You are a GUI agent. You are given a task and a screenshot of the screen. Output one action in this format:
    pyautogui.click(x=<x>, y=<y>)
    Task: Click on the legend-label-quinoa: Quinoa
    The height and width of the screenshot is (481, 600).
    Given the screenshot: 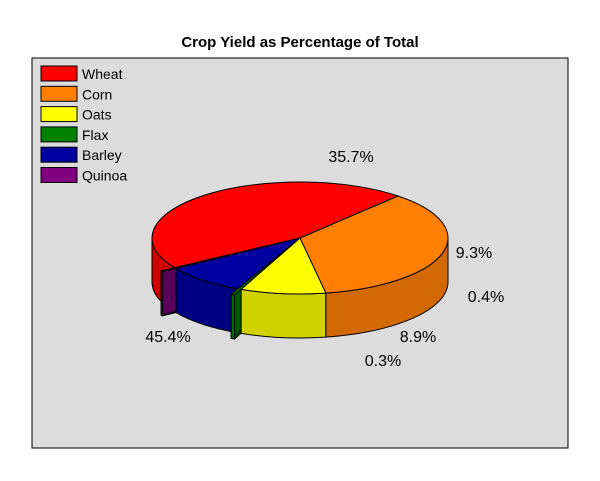 What is the action you would take?
    pyautogui.click(x=104, y=176)
    